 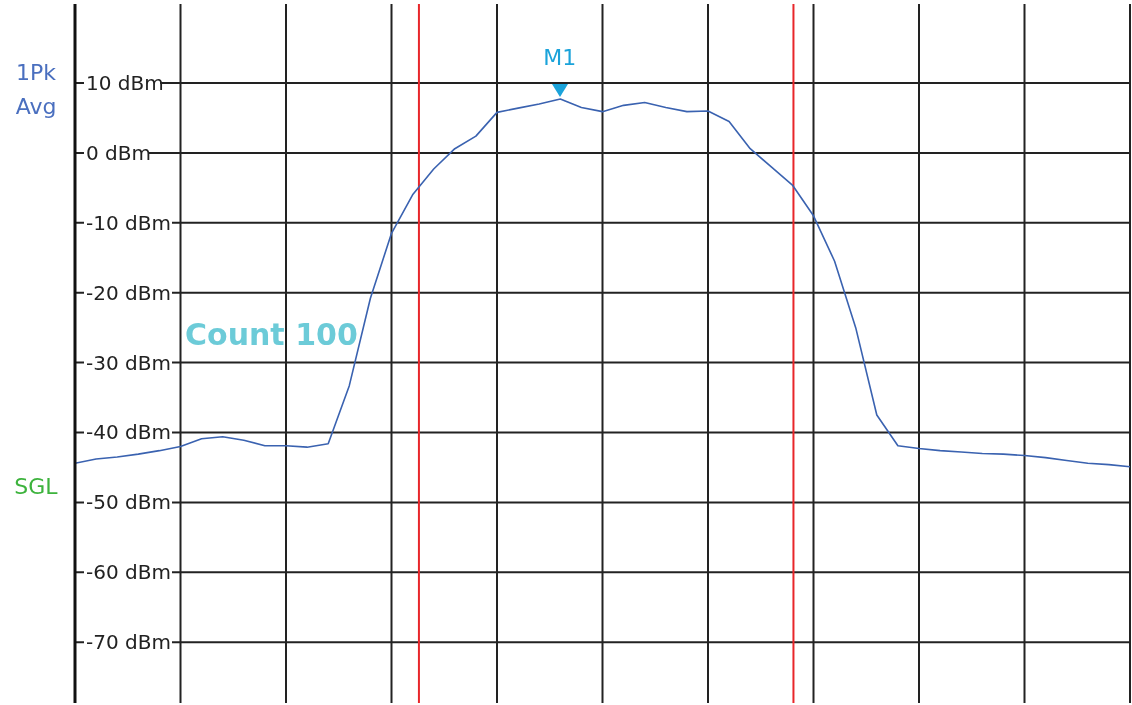 I want to click on text: SGL, so click(x=36, y=486).